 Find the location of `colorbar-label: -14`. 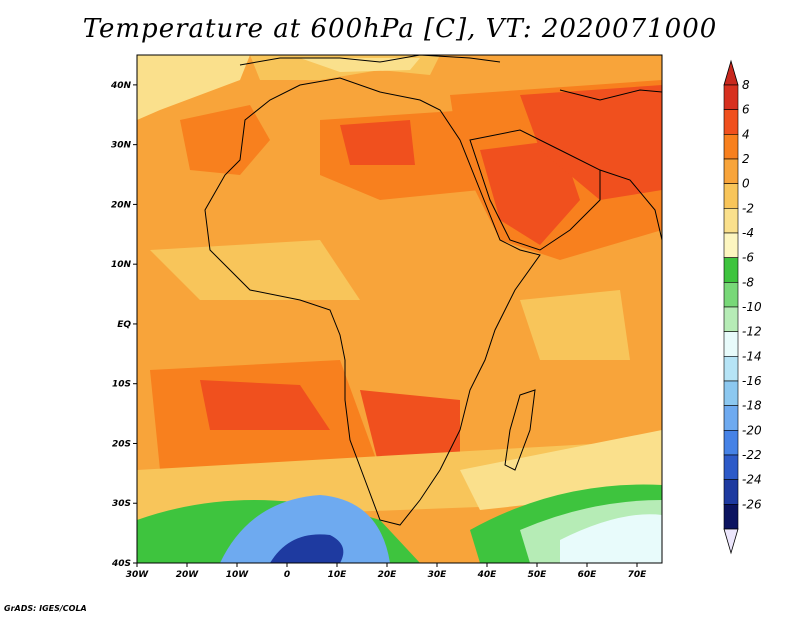

colorbar-label: -14 is located at coordinates (752, 356).